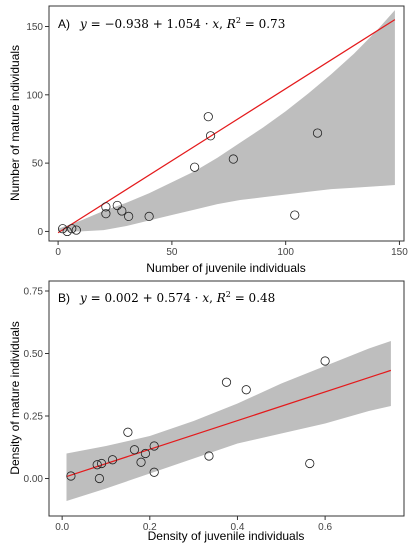 This screenshot has width=414, height=550. Describe the element at coordinates (34, 479) in the screenshot. I see `panel-b-y-tick-label: 0.00` at that location.